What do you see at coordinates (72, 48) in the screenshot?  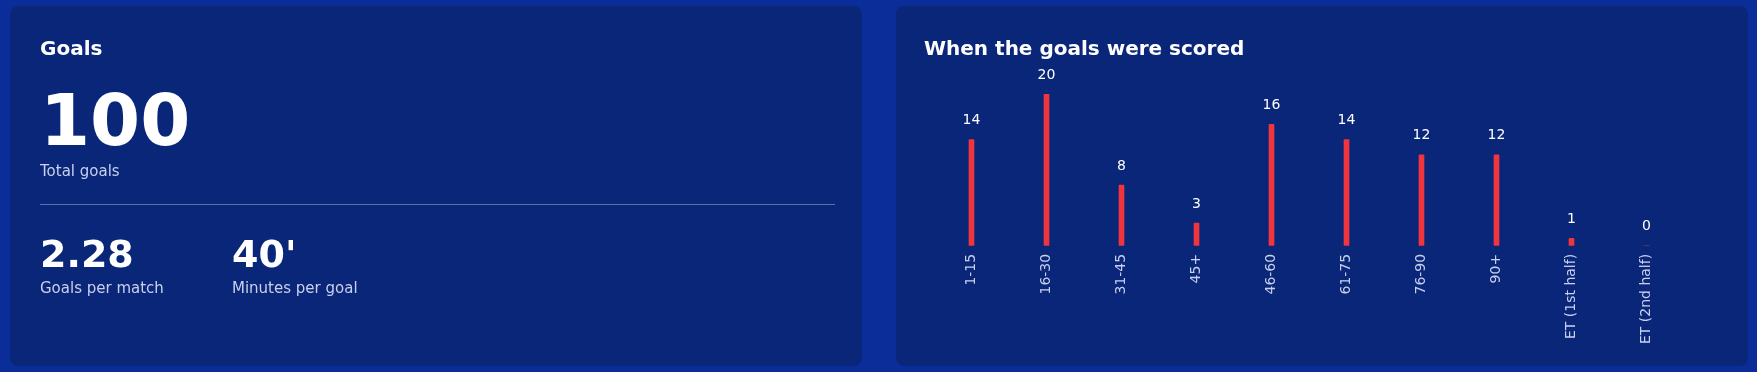 I see `text: Goals` at bounding box center [72, 48].